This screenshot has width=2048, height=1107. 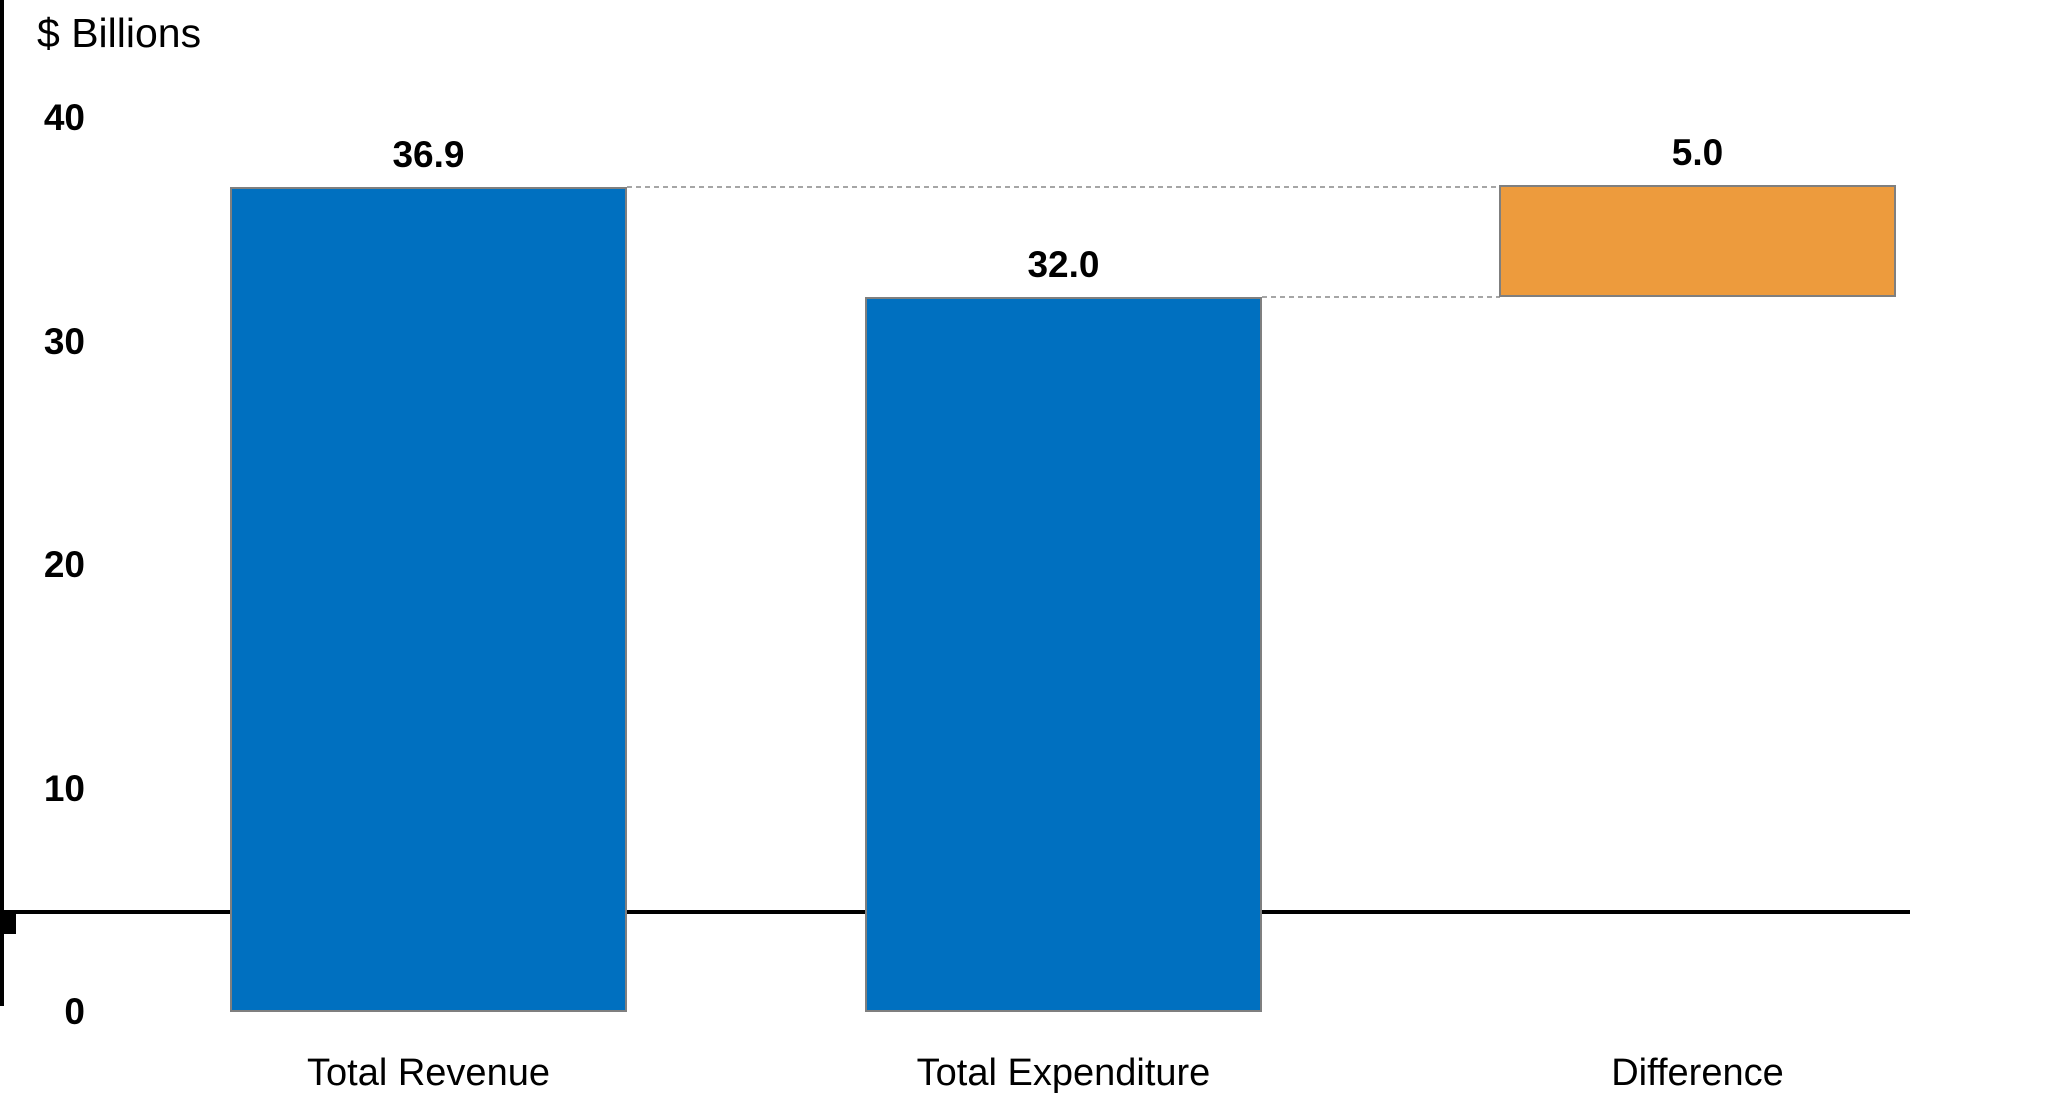 What do you see at coordinates (1697, 241) in the screenshot?
I see `bar-difference` at bounding box center [1697, 241].